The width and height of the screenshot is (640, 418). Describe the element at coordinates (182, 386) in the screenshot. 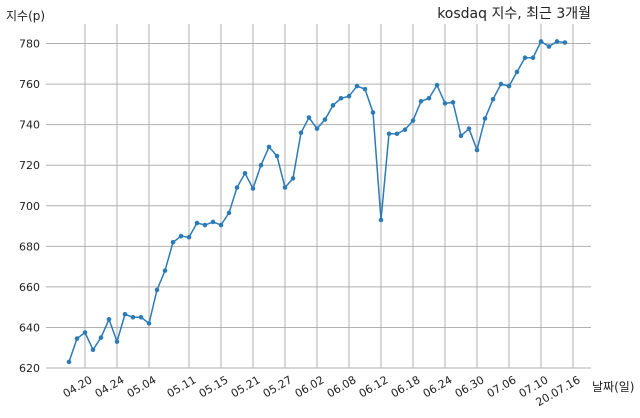

I see `x-tick-label: 05.11` at that location.